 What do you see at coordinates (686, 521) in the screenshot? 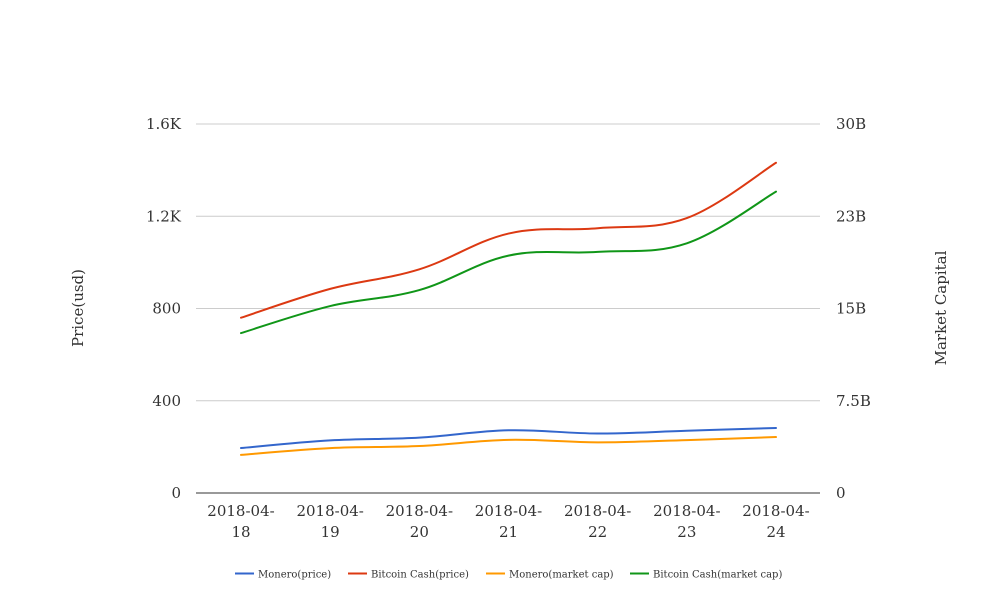
I see `x-tick-label: 2018-04-23` at bounding box center [686, 521].